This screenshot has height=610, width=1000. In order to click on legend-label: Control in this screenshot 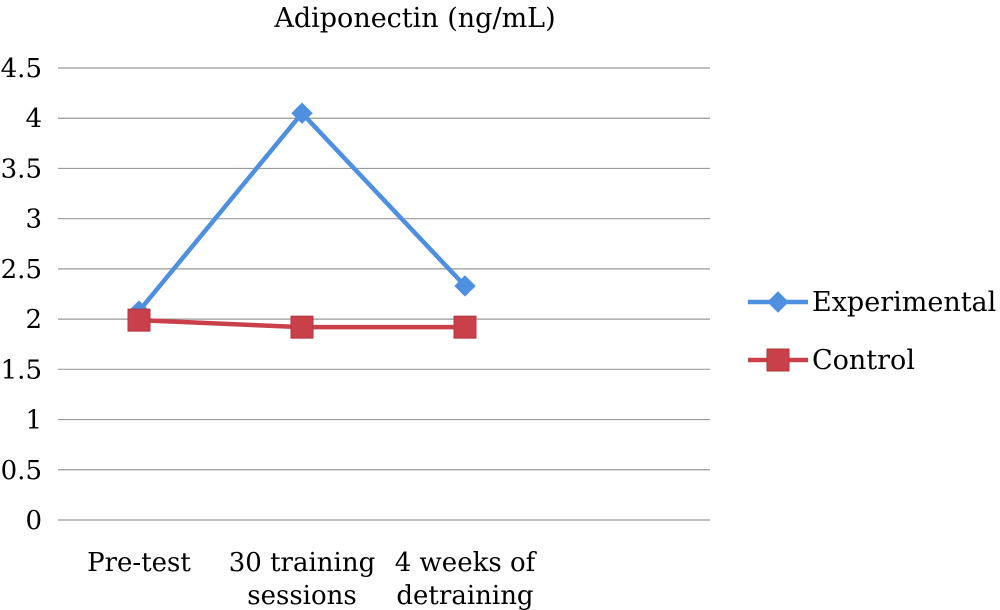, I will do `click(863, 360)`.